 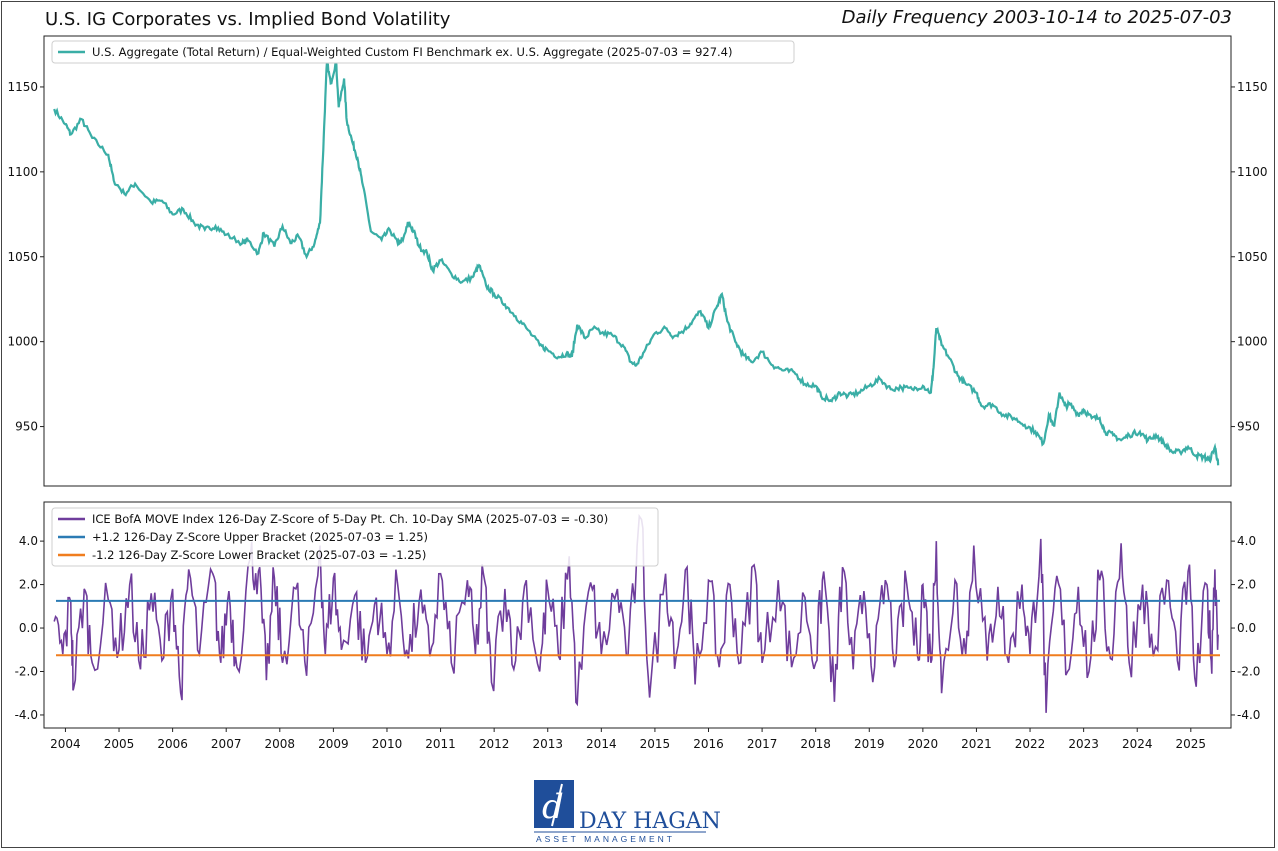 What do you see at coordinates (923, 744) in the screenshot?
I see `xtick-label: 2020` at bounding box center [923, 744].